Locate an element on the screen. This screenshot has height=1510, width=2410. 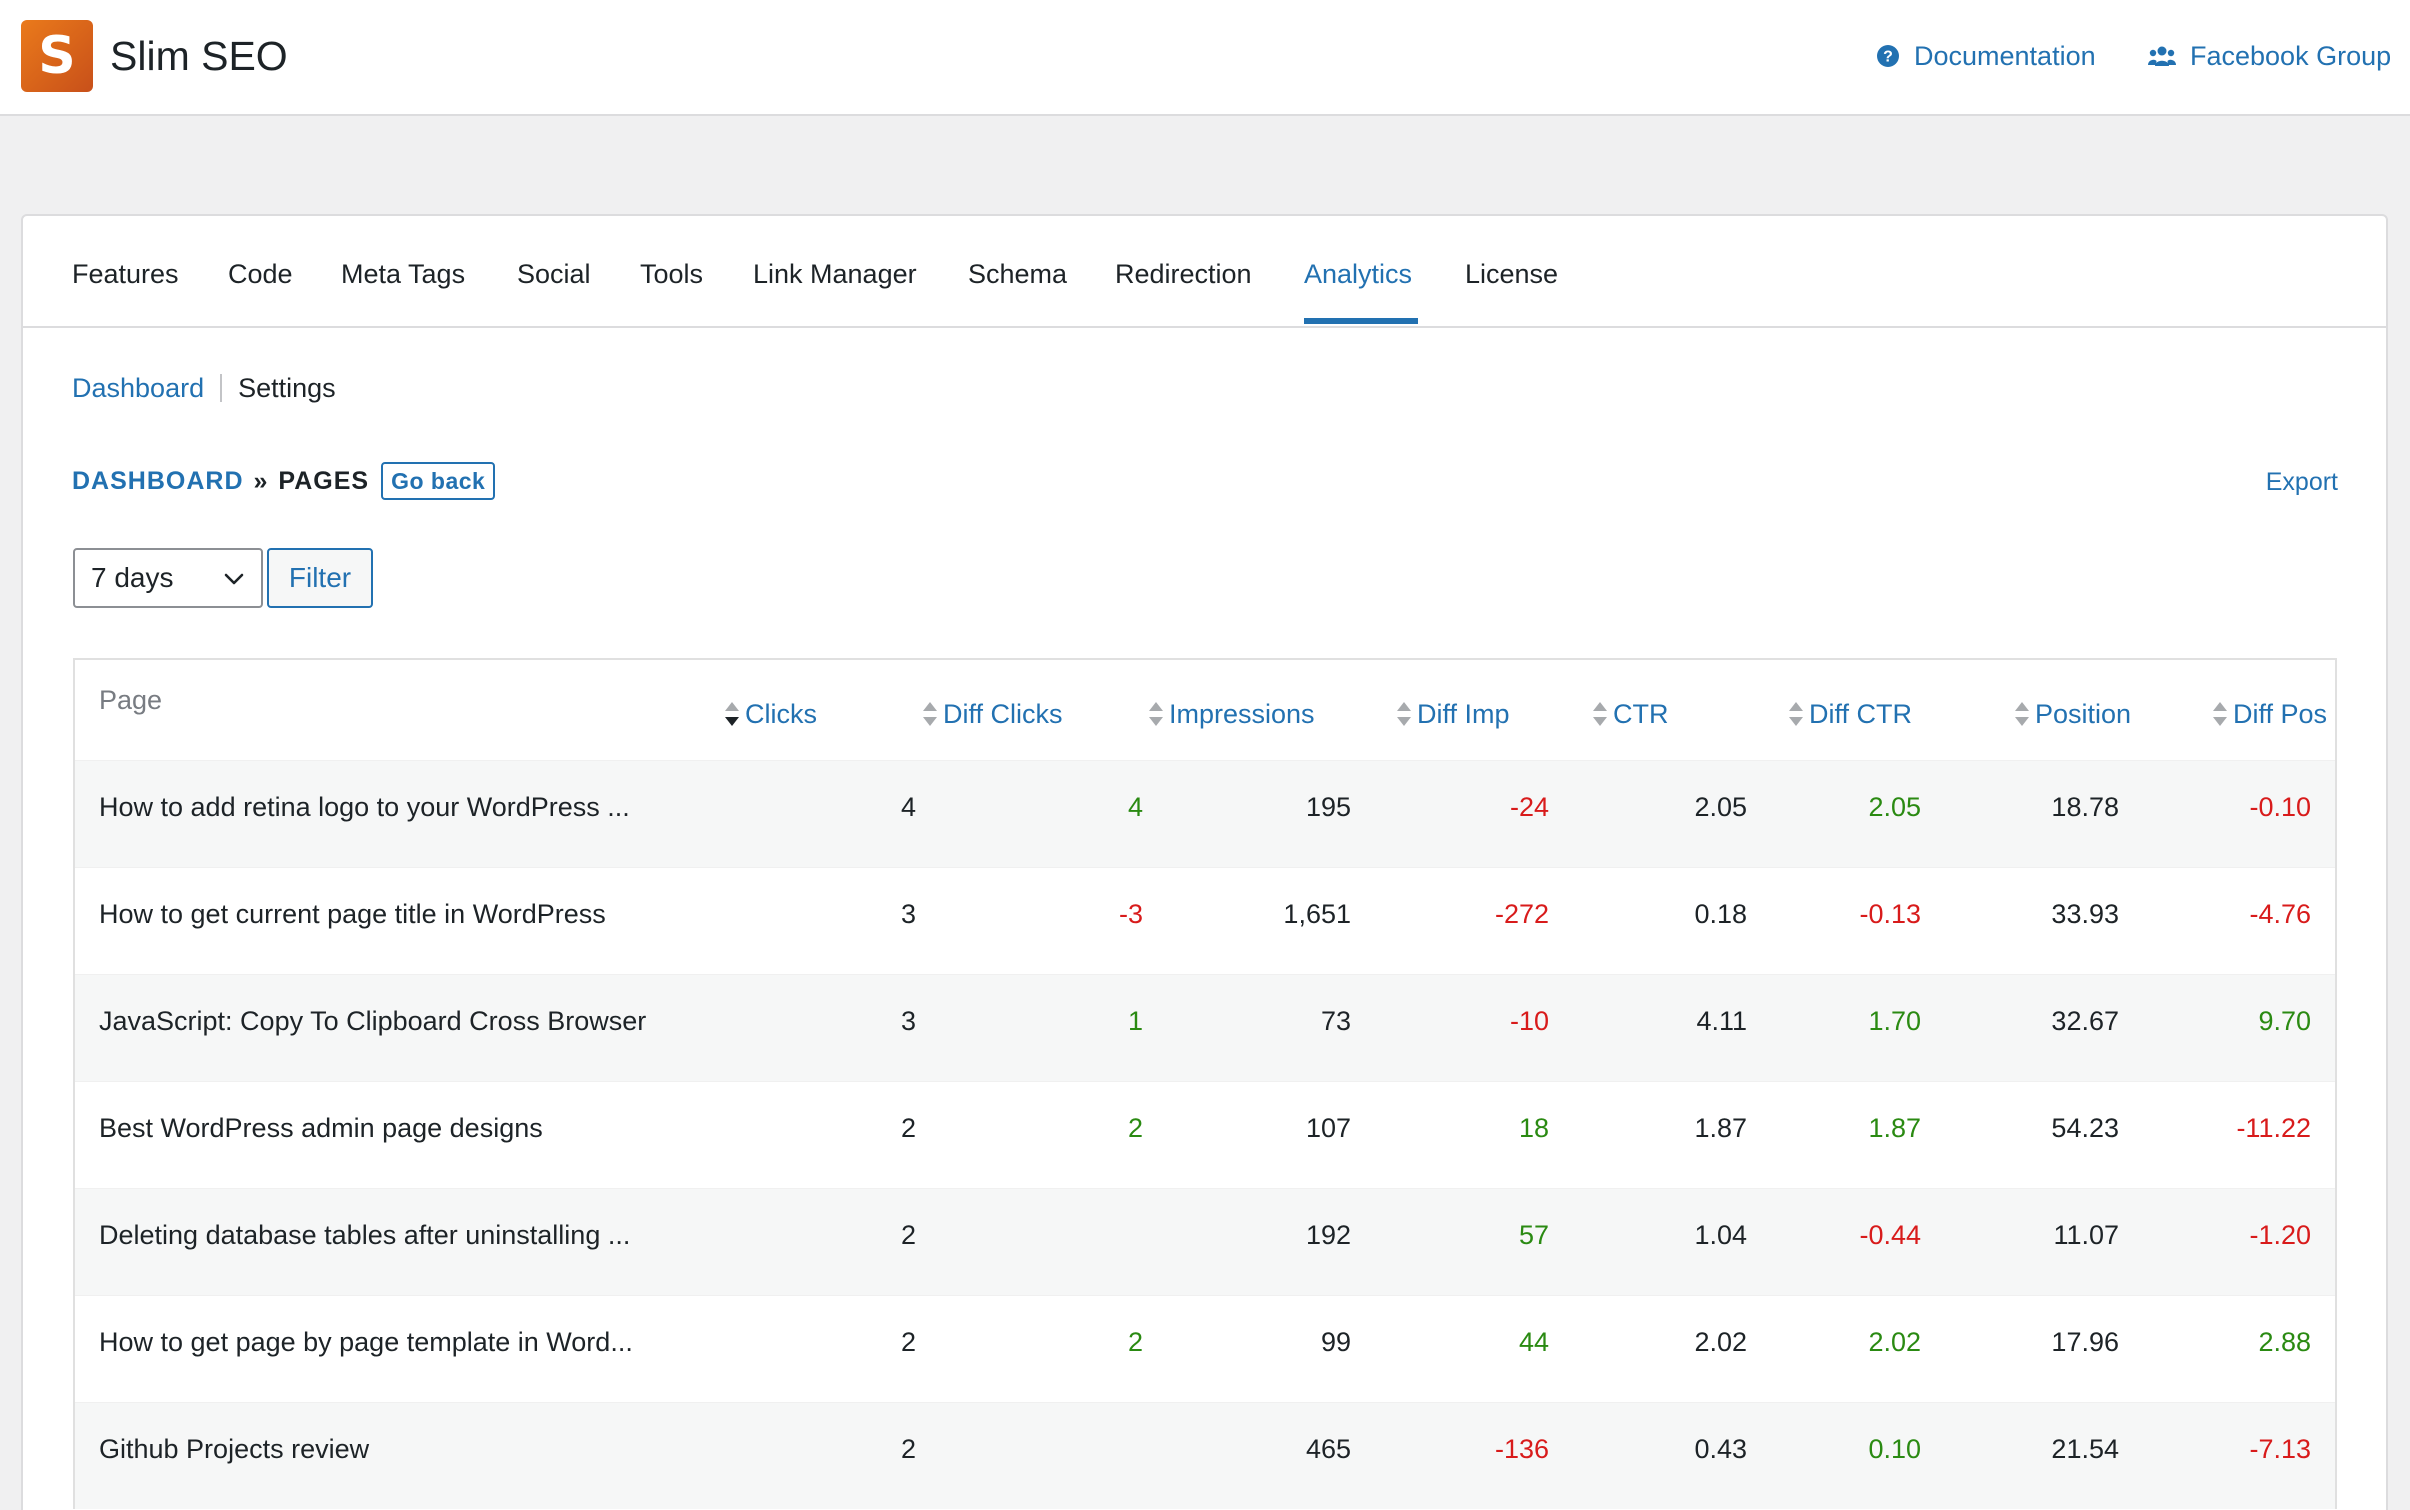
breadcrumb-current: PAGES is located at coordinates (324, 481).